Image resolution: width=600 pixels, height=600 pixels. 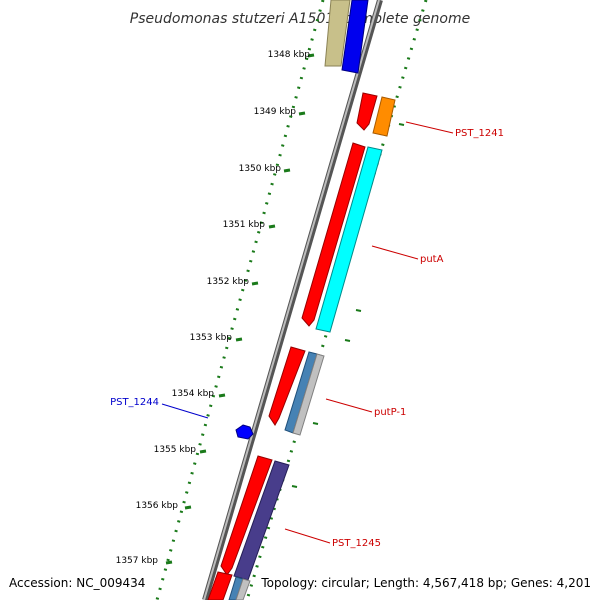 I want to click on gene-feature-steelblue, so click(x=236, y=588).